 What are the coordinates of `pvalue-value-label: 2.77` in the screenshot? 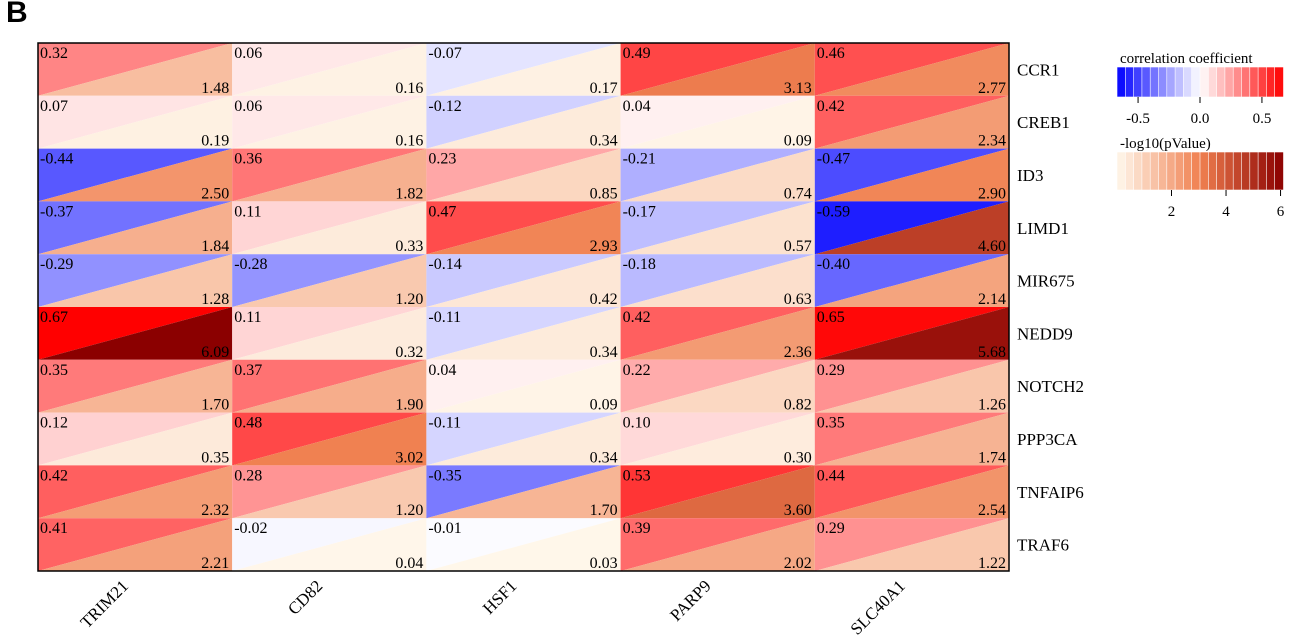 It's located at (992, 88).